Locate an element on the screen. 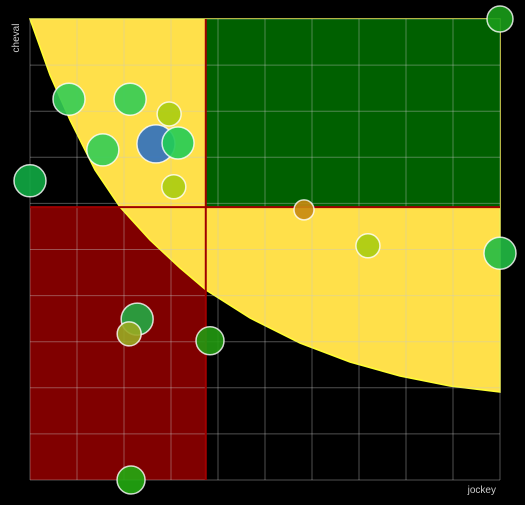 This screenshot has width=525, height=505. x-axis-label: jockey is located at coordinates (481, 490).